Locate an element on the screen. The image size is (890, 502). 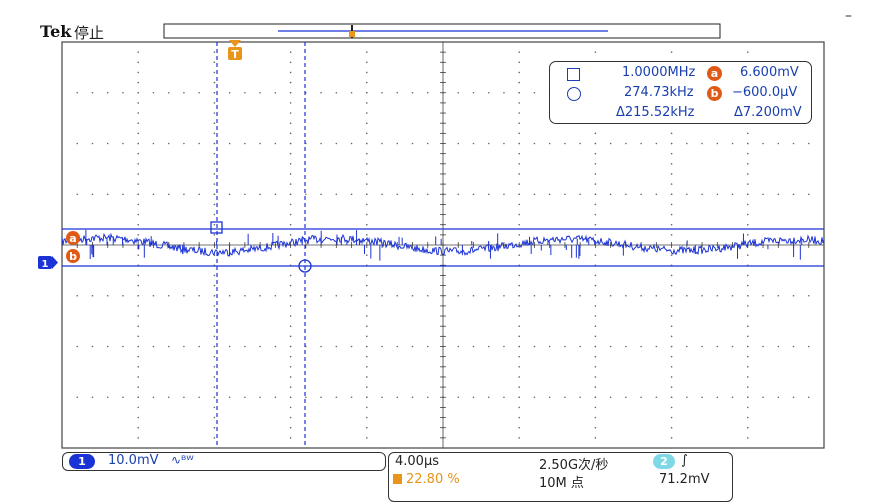
cursor-a-badge: a is located at coordinates (714, 73).